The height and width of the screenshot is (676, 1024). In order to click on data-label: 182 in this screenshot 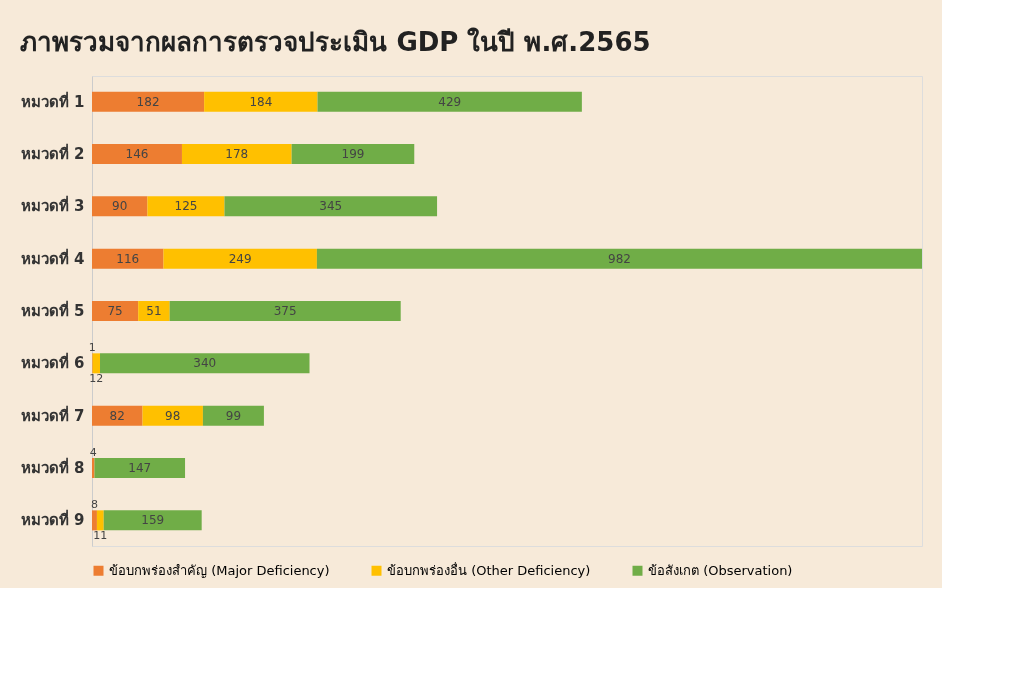, I will do `click(148, 101)`.